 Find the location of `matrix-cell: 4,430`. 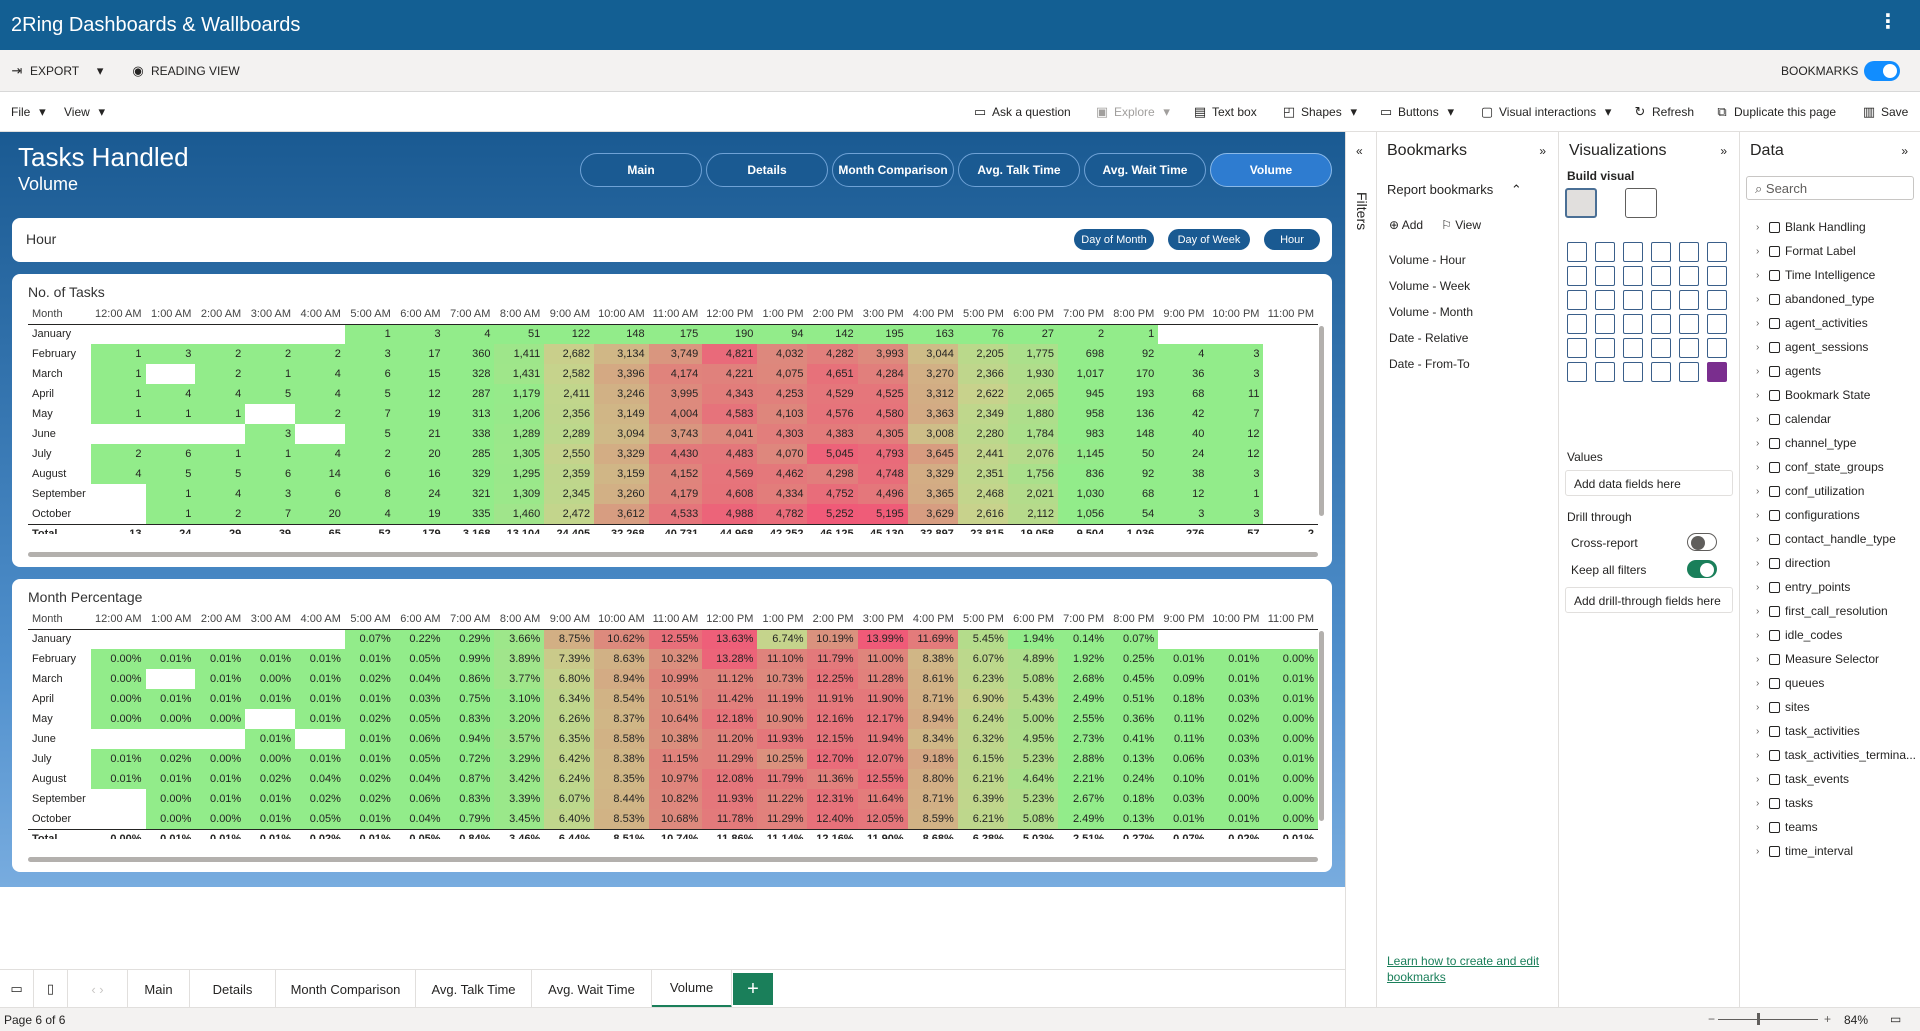

matrix-cell: 4,430 is located at coordinates (675, 454).